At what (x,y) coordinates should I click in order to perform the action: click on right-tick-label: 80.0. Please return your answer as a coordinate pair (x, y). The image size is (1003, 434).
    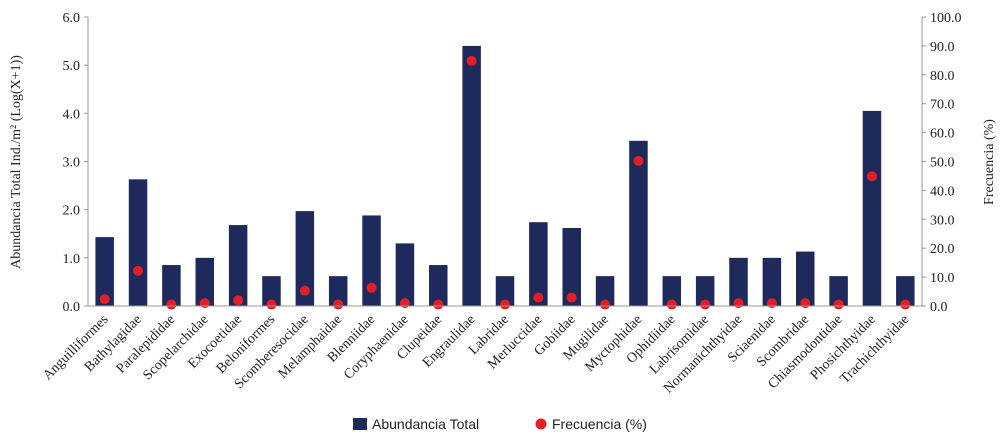
    Looking at the image, I should click on (942, 76).